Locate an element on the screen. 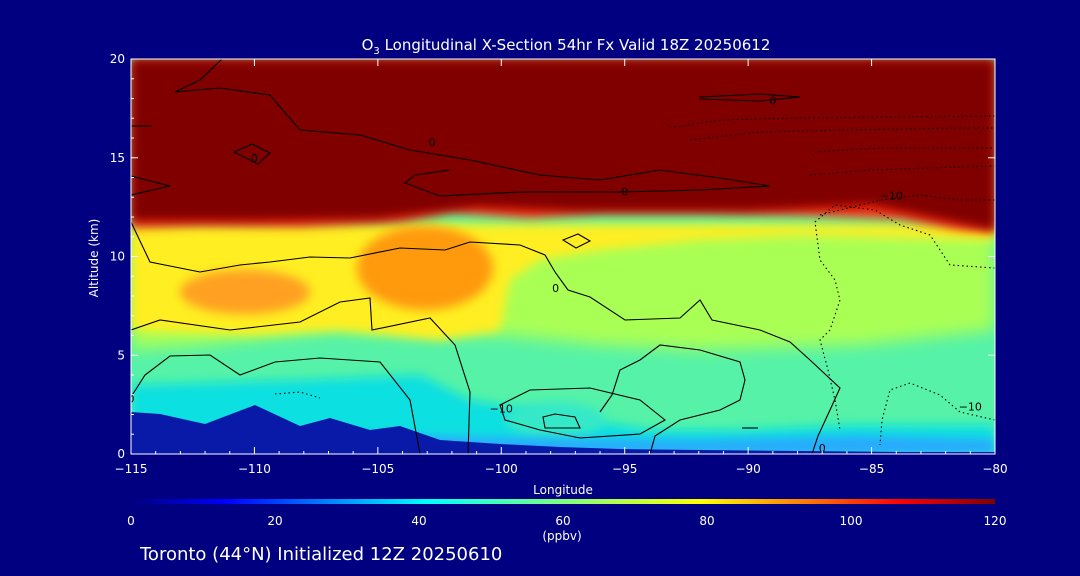 The height and width of the screenshot is (576, 1080). x-tick-label: −95 is located at coordinates (624, 469).